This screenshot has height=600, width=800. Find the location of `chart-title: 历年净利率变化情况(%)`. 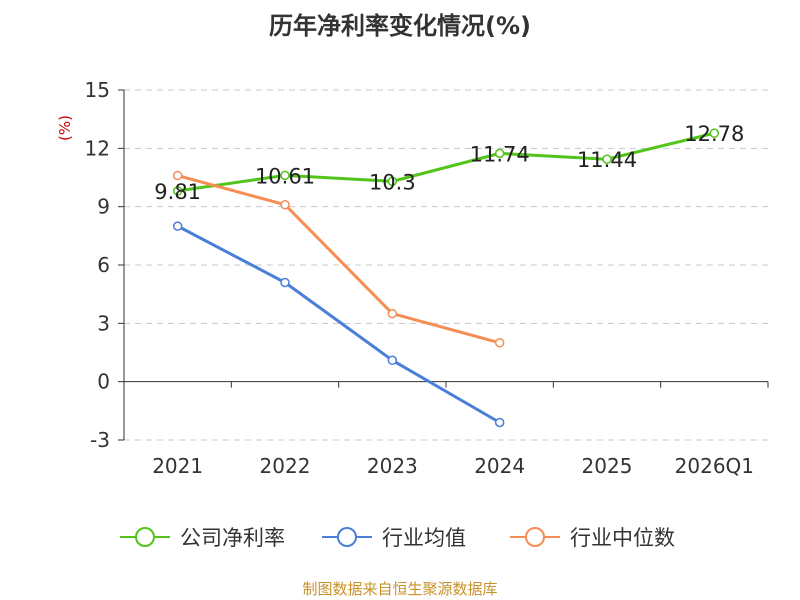

chart-title: 历年净利率变化情况(%) is located at coordinates (400, 26).